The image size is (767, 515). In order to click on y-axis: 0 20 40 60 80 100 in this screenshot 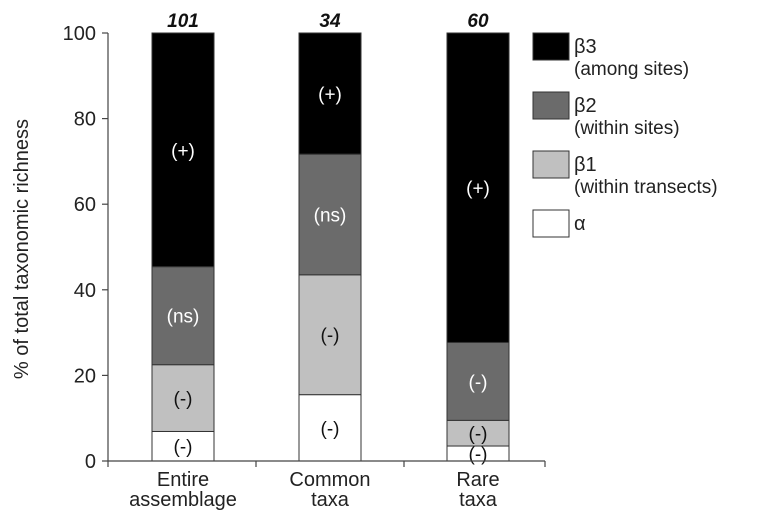, I will do `click(86, 248)`.